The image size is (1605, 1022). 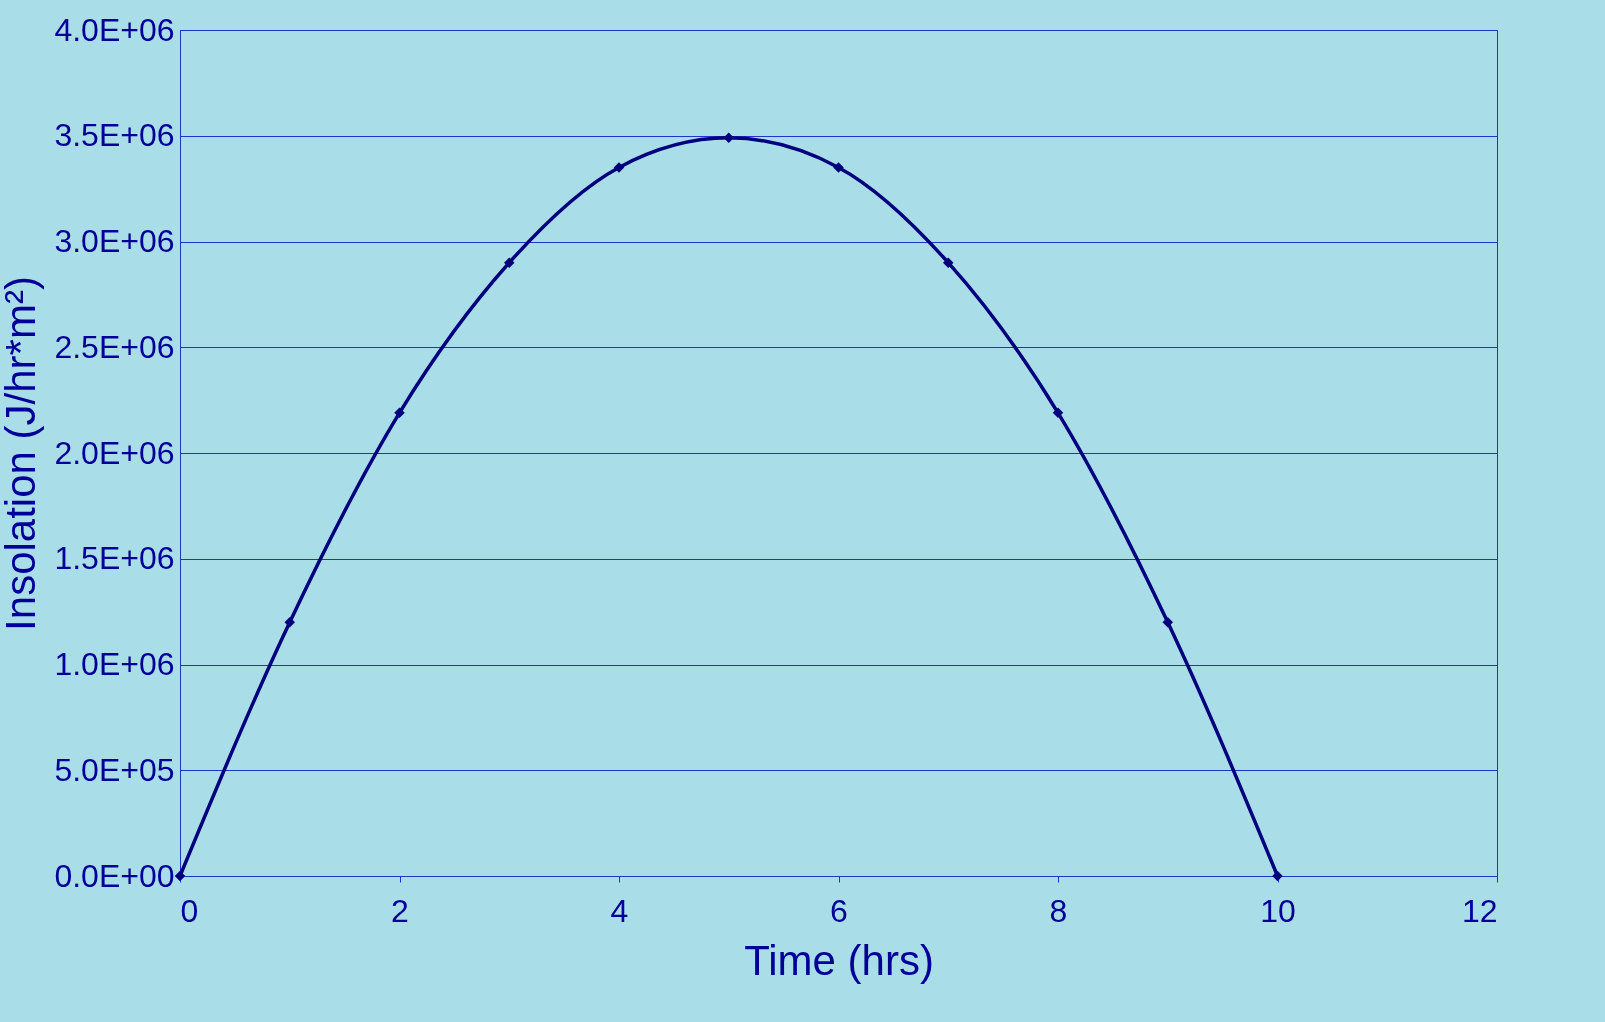 I want to click on y-tick-label: 3.5E+06, so click(x=114, y=135).